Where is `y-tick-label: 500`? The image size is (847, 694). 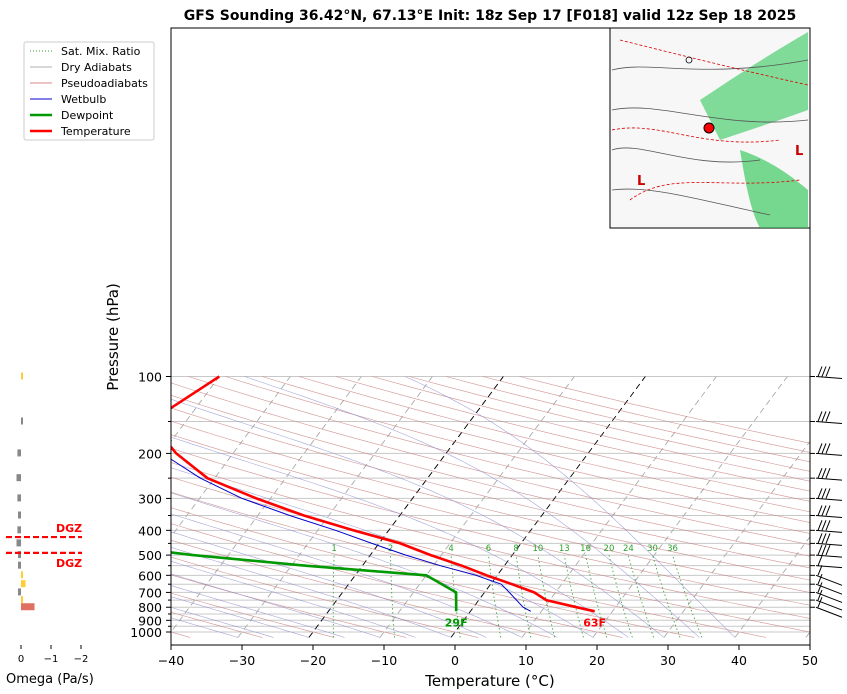
y-tick-label: 500 is located at coordinates (150, 555).